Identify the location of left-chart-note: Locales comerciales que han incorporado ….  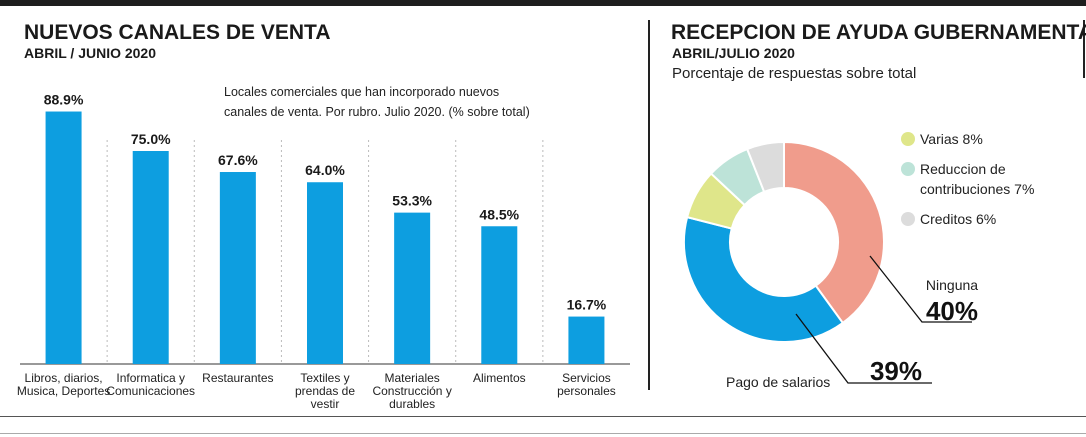
(377, 102).